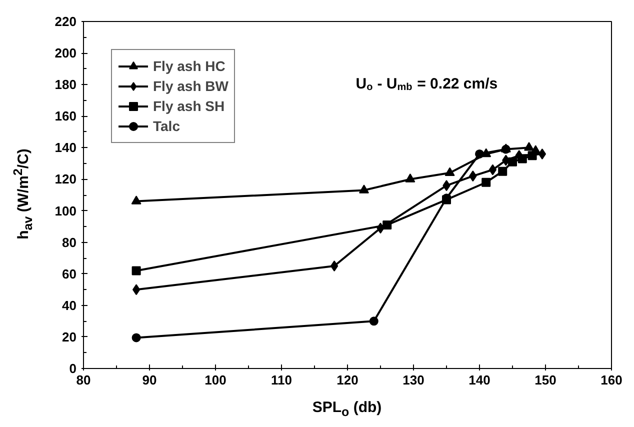 The height and width of the screenshot is (427, 634). Describe the element at coordinates (479, 380) in the screenshot. I see `x-tick-label: 140` at that location.